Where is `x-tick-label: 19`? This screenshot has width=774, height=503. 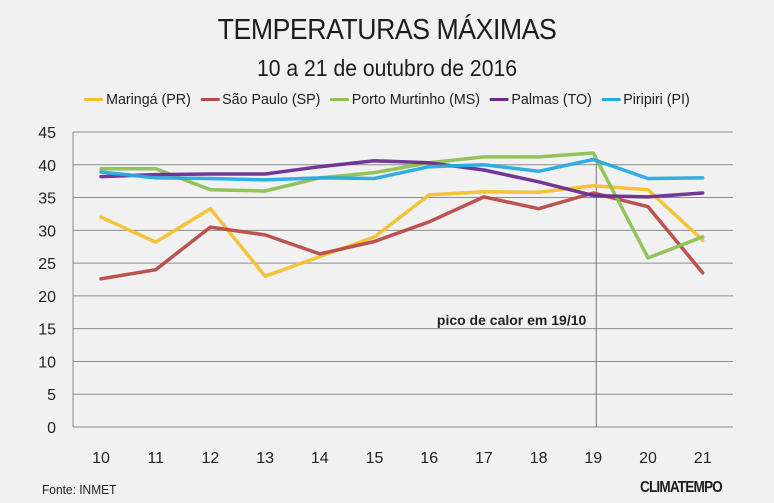
x-tick-label: 19 is located at coordinates (593, 458).